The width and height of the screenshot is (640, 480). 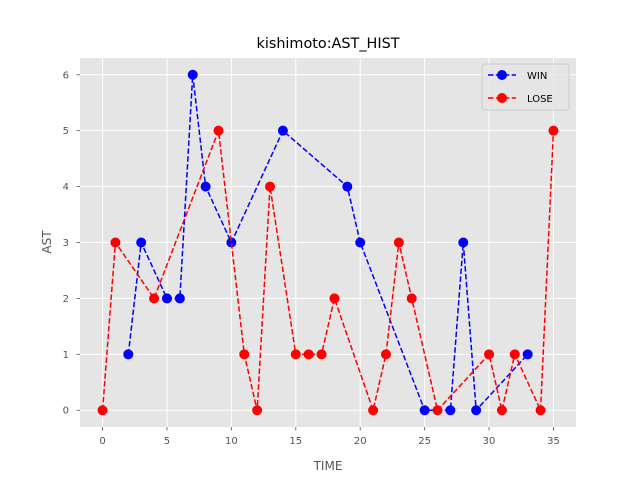 What do you see at coordinates (102, 441) in the screenshot?
I see `x-tick-label: 0` at bounding box center [102, 441].